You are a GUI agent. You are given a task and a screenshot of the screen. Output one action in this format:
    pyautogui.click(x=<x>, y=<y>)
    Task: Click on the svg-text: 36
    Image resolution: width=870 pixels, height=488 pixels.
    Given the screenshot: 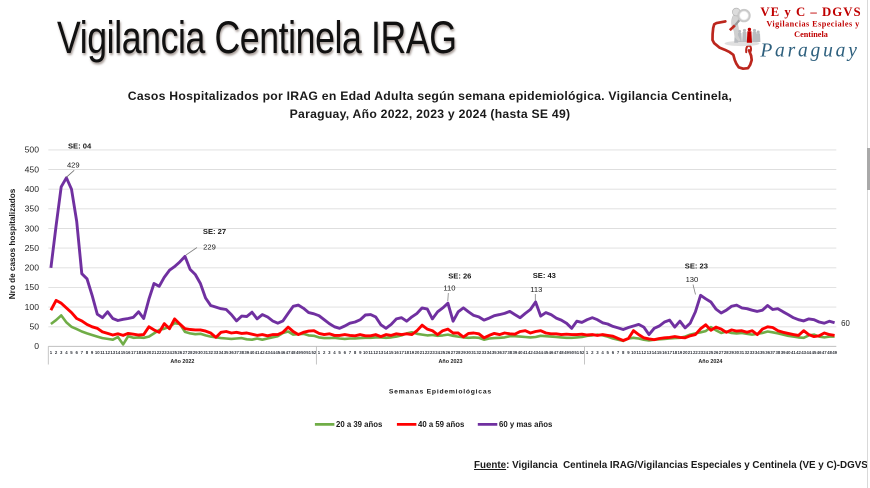 What is the action you would take?
    pyautogui.click(x=231, y=352)
    